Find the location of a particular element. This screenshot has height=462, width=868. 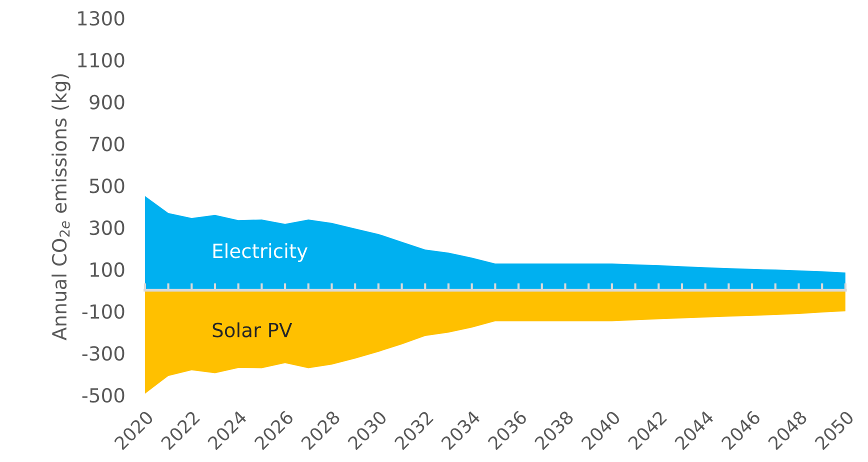

series-label: Solar PV is located at coordinates (252, 330).